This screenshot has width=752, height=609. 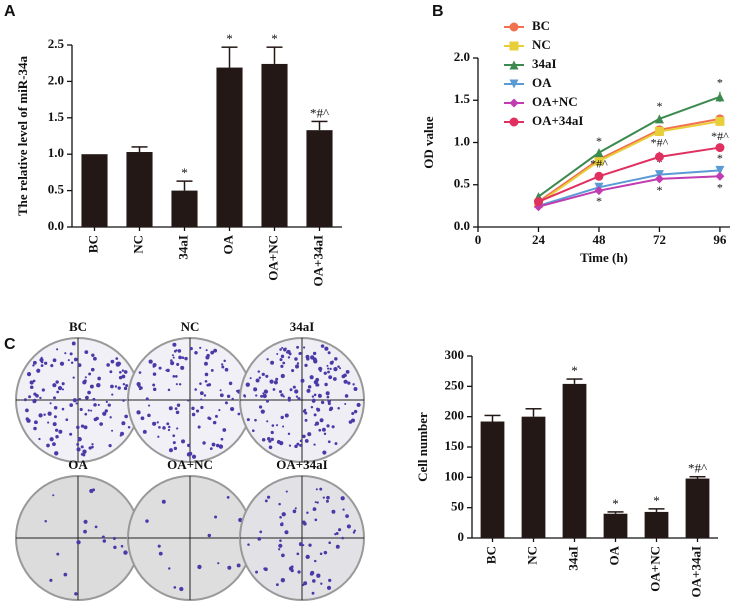 What do you see at coordinates (301, 464) in the screenshot?
I see `dish-label: OA+34aI` at bounding box center [301, 464].